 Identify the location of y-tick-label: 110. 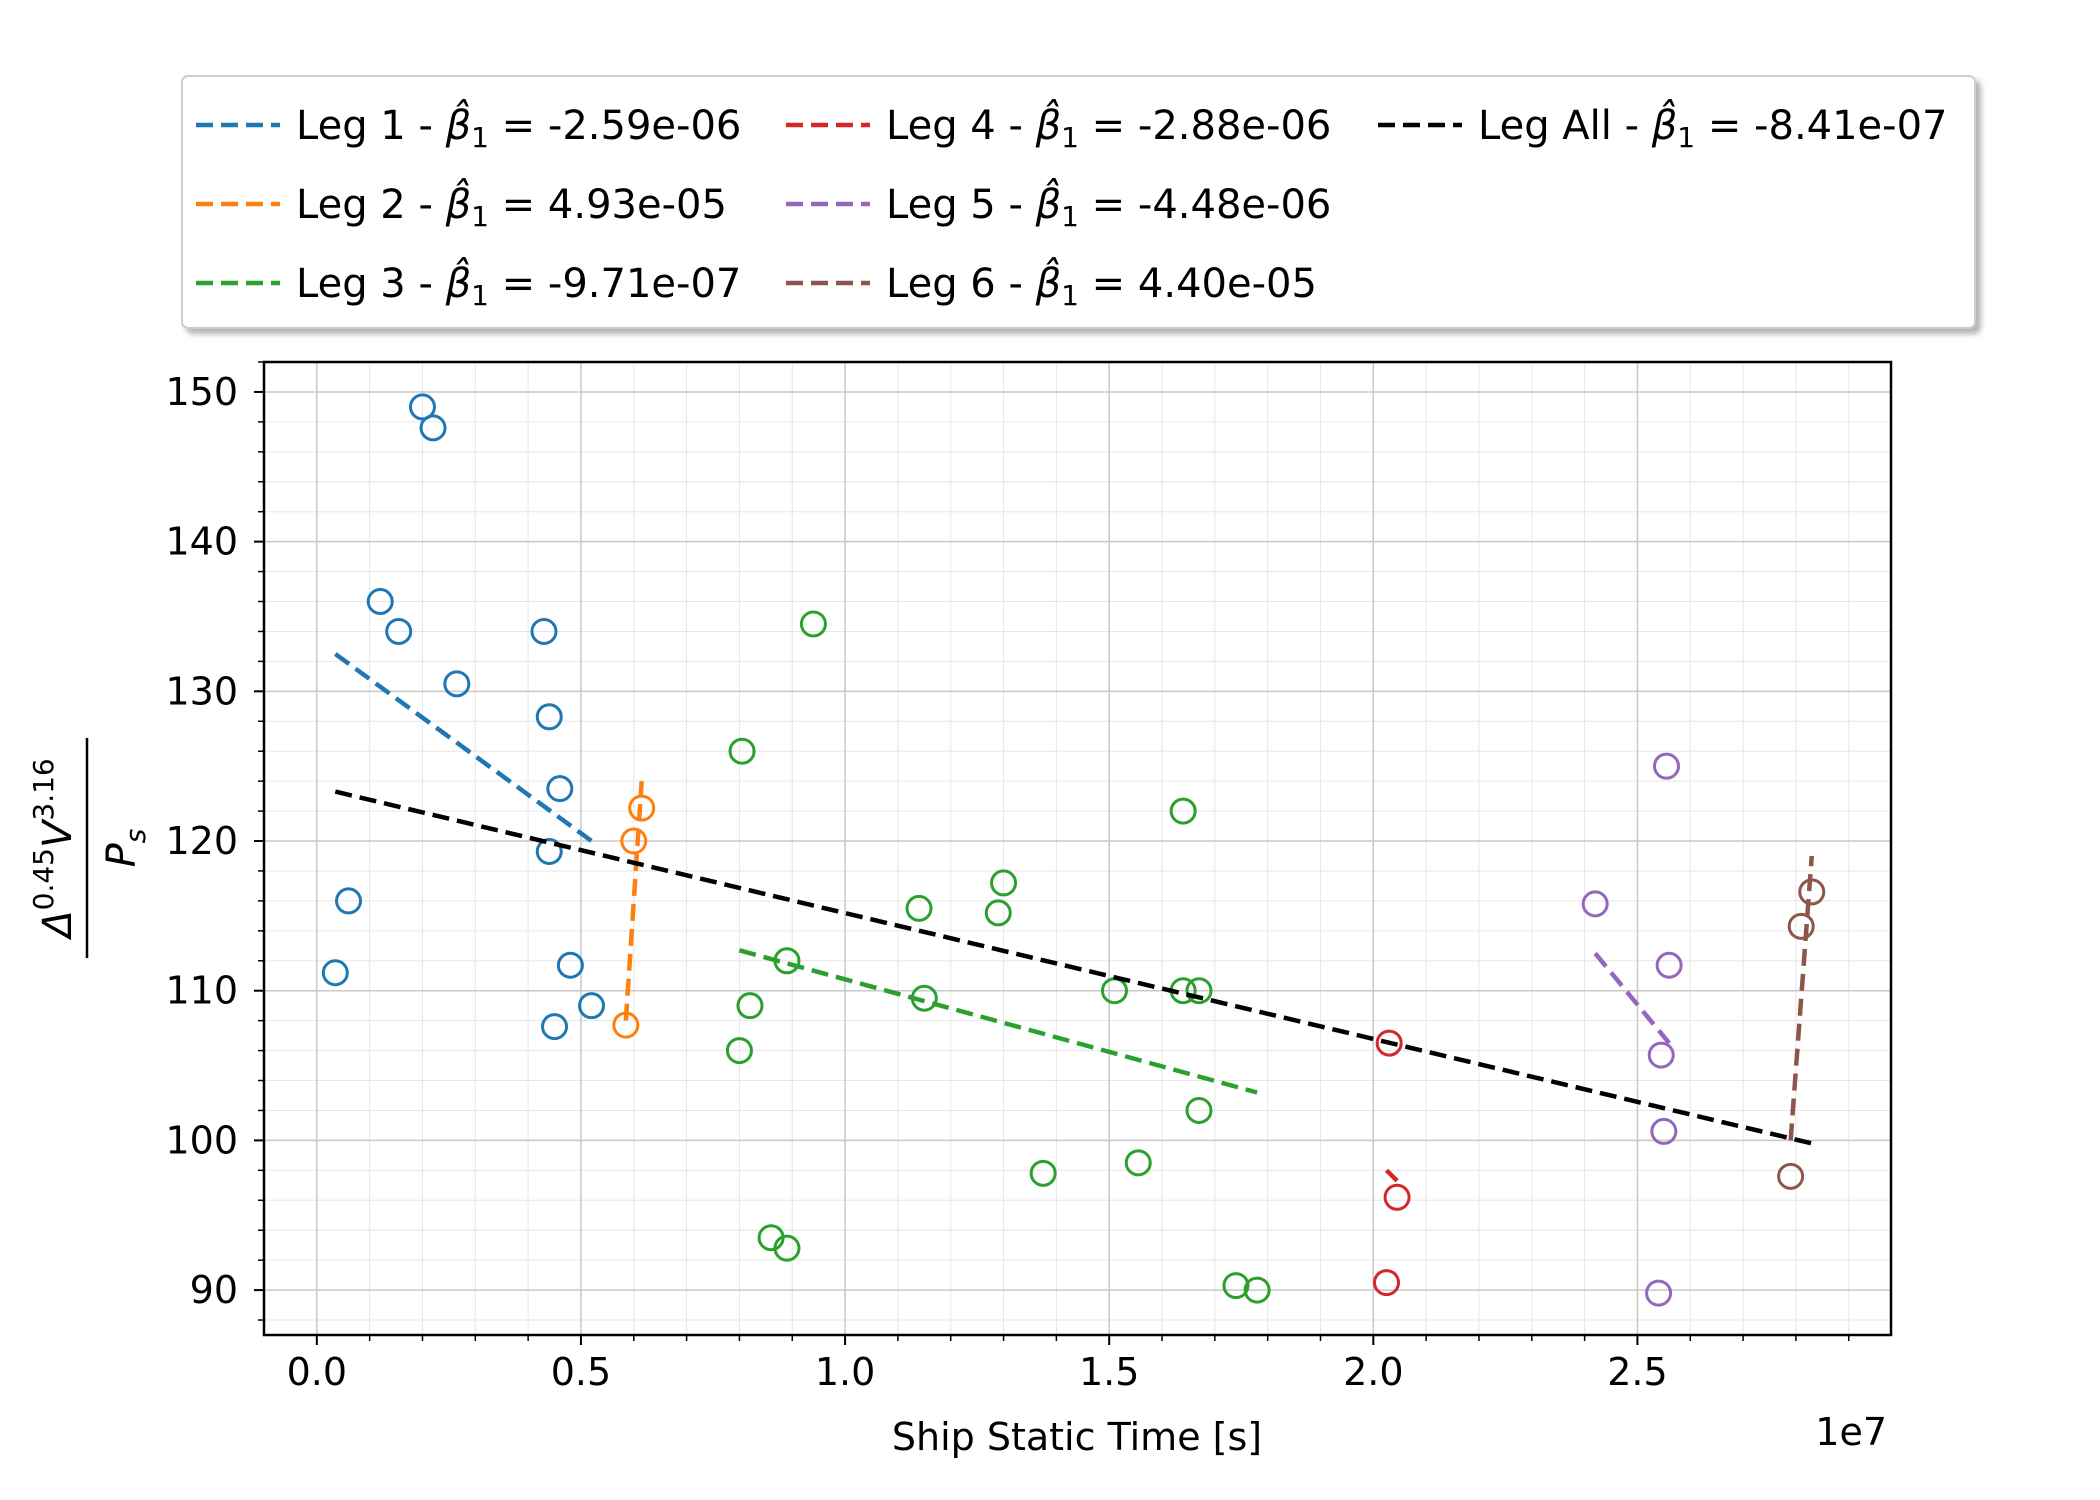
(201, 991).